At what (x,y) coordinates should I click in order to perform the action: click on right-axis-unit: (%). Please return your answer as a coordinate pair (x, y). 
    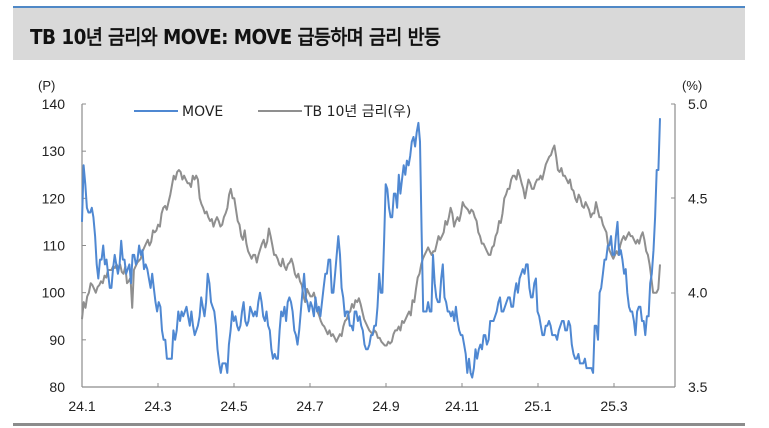
    Looking at the image, I should click on (692, 85).